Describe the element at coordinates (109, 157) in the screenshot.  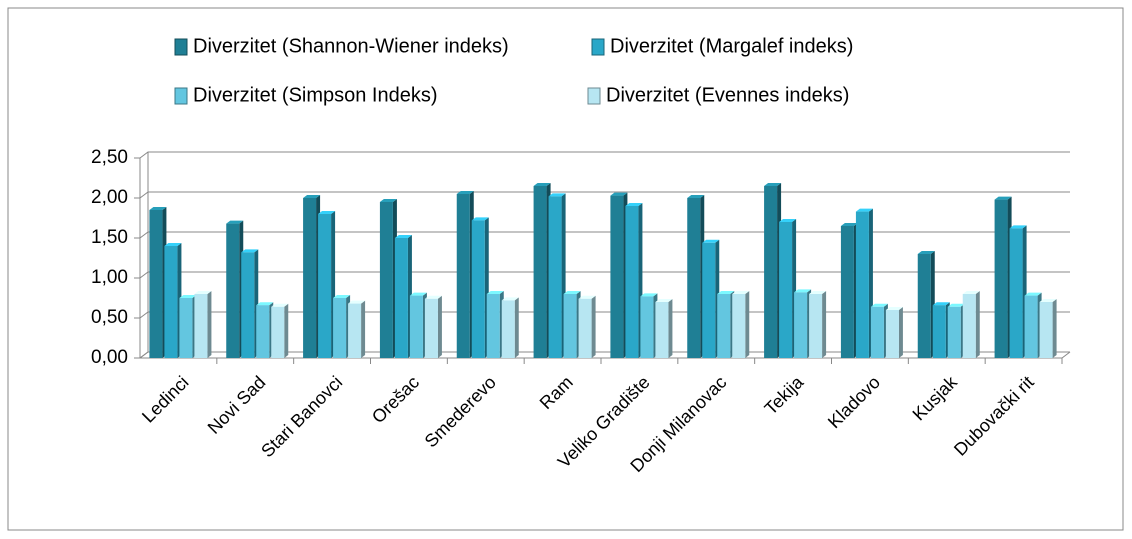
I see `y-tick-label: 2,50` at that location.